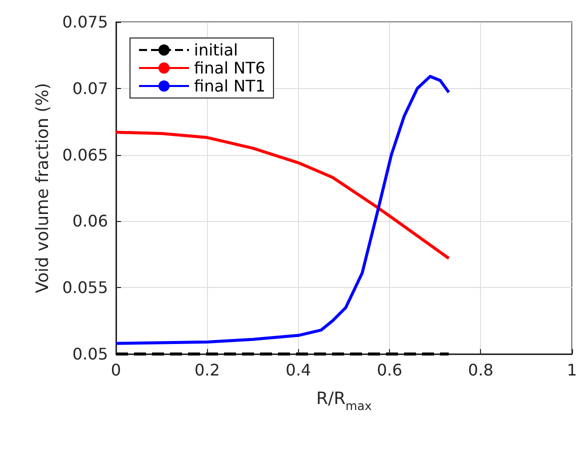  Describe the element at coordinates (572, 370) in the screenshot. I see `x-tick-label: 1` at that location.